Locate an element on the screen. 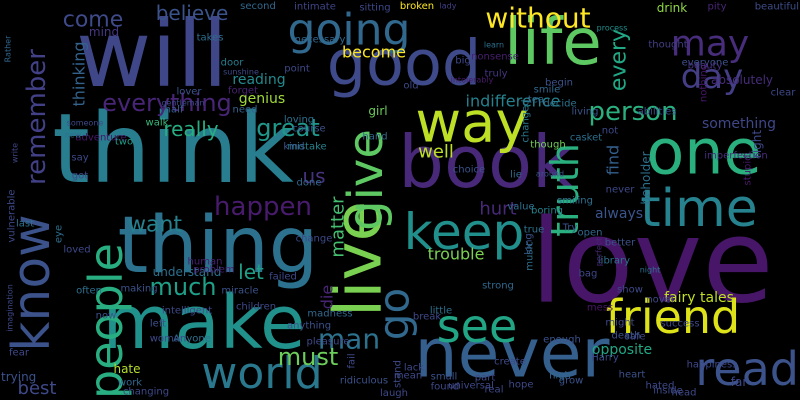 The width and height of the screenshot is (800, 400). word-fairy-tales: fairy tales is located at coordinates (699, 298).